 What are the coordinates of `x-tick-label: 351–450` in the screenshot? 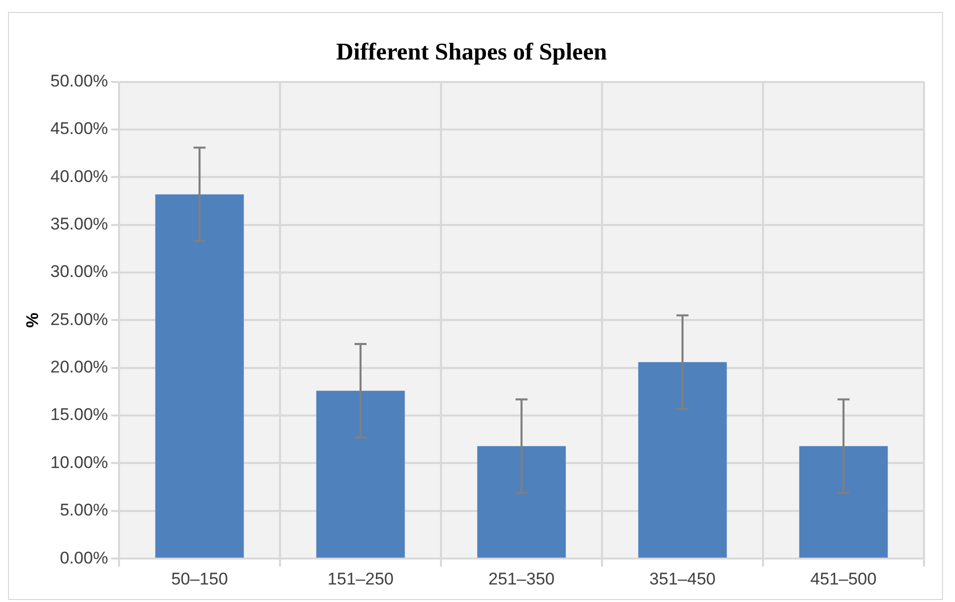 It's located at (682, 578).